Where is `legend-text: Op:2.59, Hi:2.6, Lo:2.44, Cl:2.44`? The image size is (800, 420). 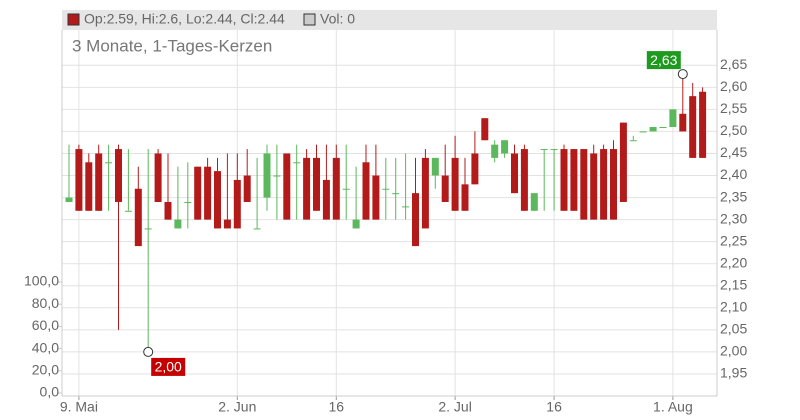
legend-text: Op:2.59, Hi:2.6, Lo:2.44, Cl:2.44 is located at coordinates (184, 19).